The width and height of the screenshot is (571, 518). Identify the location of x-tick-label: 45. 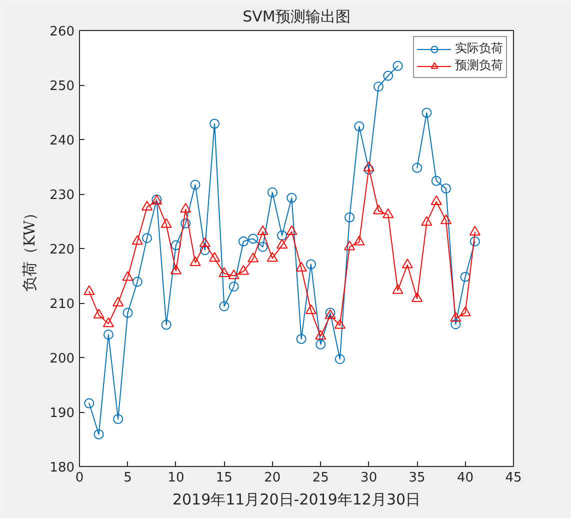
(513, 478).